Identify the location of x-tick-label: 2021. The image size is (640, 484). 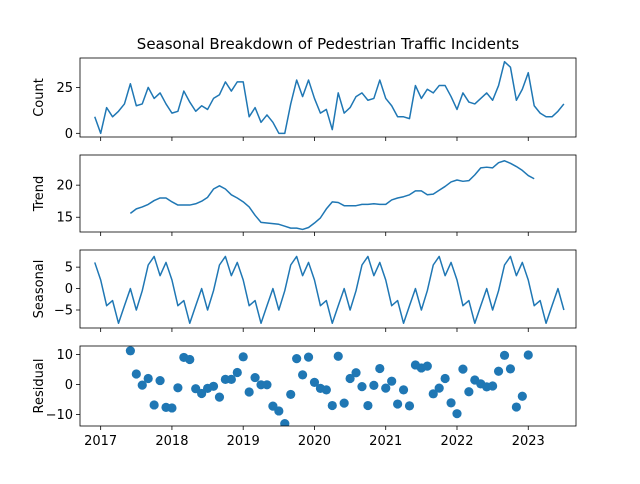
(385, 441).